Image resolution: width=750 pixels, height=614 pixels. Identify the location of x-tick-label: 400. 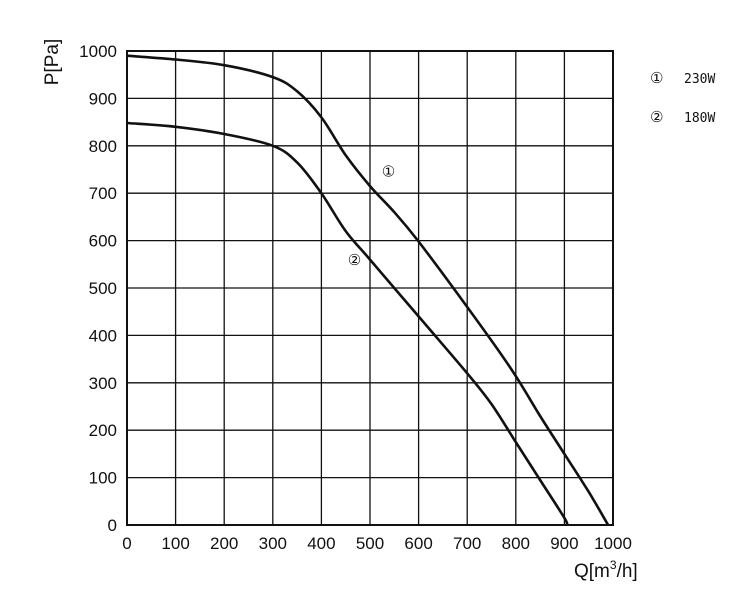
(321, 543).